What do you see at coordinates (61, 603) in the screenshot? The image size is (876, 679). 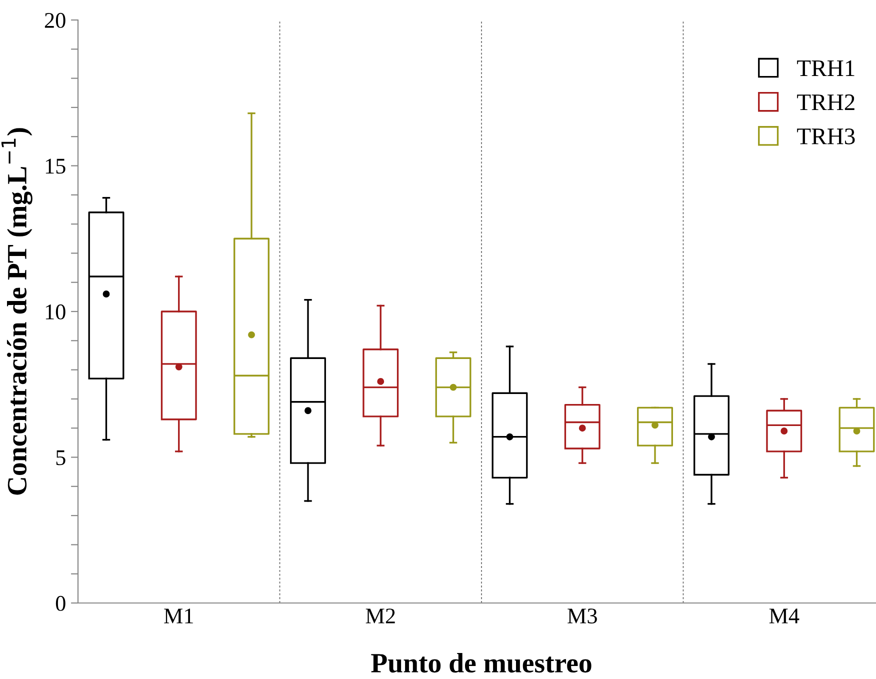 I see `y-tick-label: 0` at bounding box center [61, 603].